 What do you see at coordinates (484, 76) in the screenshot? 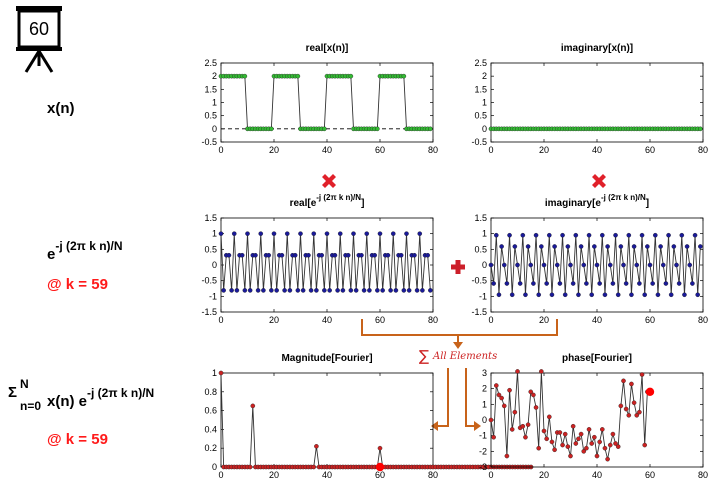
I see `y-tick-label: 2` at bounding box center [484, 76].